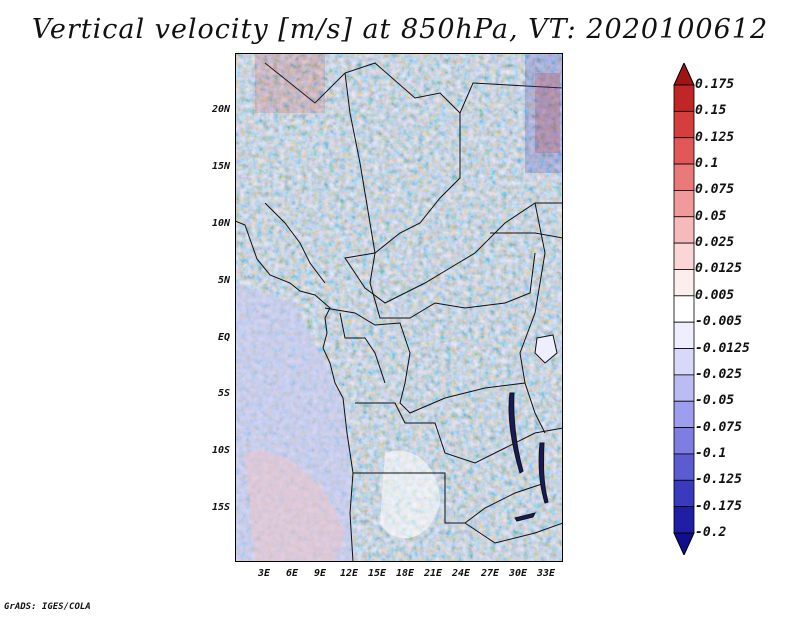  I want to click on lake-victoria, so click(546, 349).